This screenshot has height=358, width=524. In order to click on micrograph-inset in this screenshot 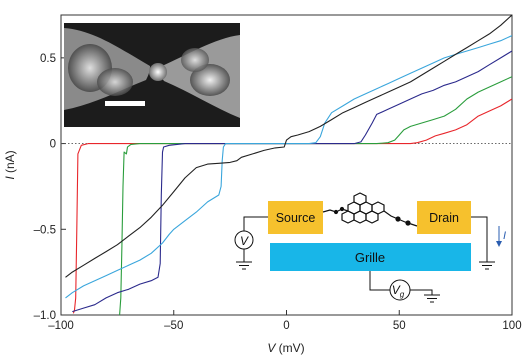, I will do `click(152, 75)`.